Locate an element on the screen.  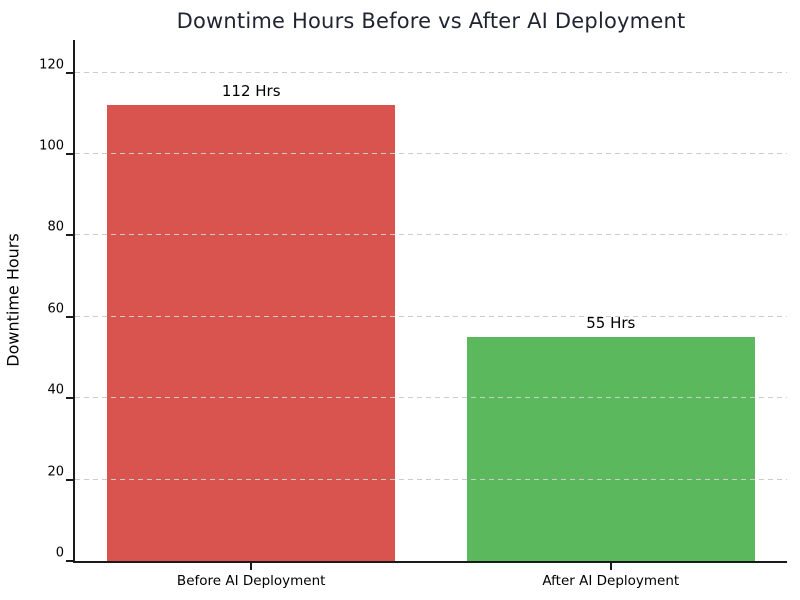
y-tick-label-100: 100 is located at coordinates (51, 146).